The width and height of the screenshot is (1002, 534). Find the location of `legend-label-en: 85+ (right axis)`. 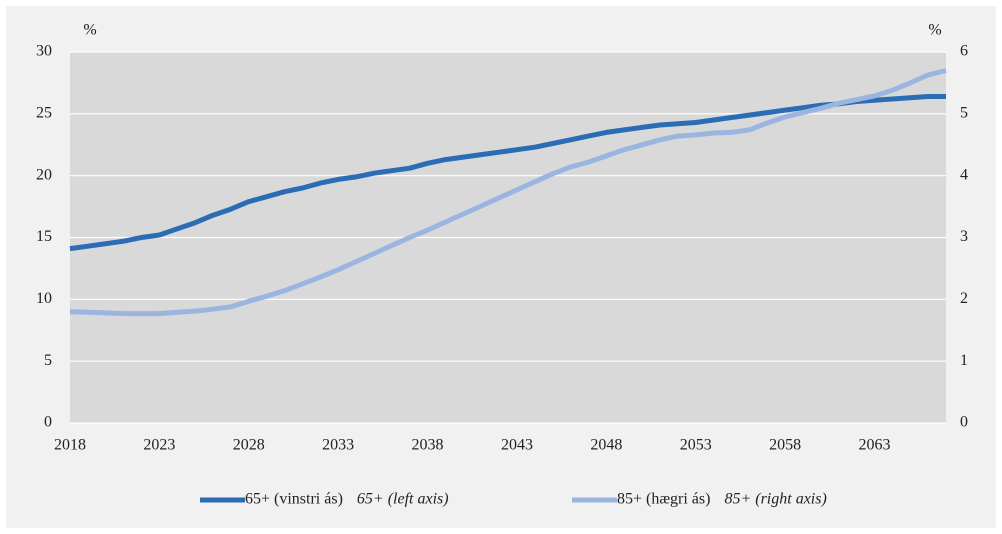

legend-label-en: 85+ (right axis) is located at coordinates (775, 499).